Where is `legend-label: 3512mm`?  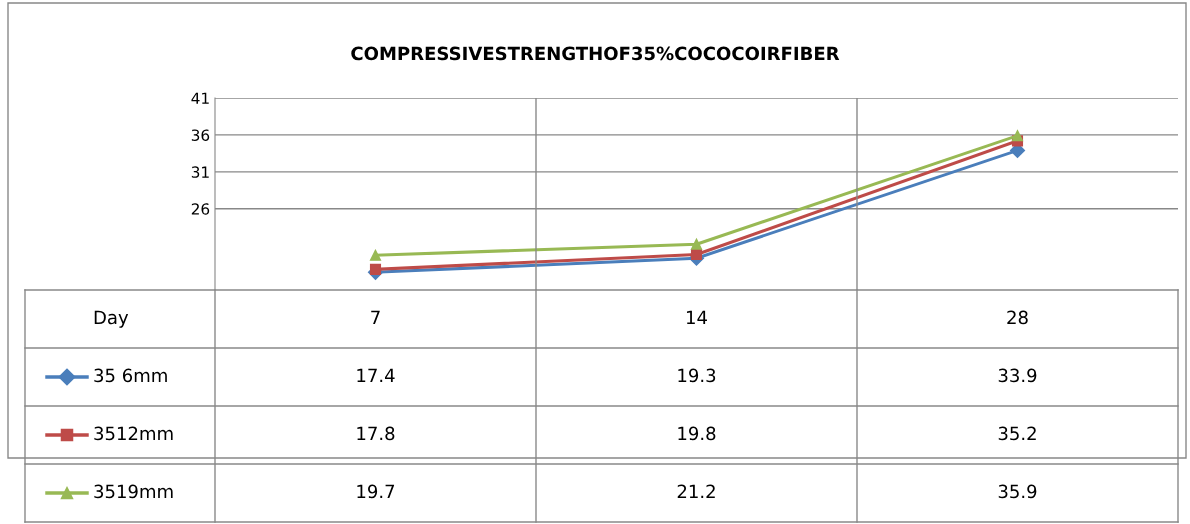 legend-label: 3512mm is located at coordinates (133, 433).